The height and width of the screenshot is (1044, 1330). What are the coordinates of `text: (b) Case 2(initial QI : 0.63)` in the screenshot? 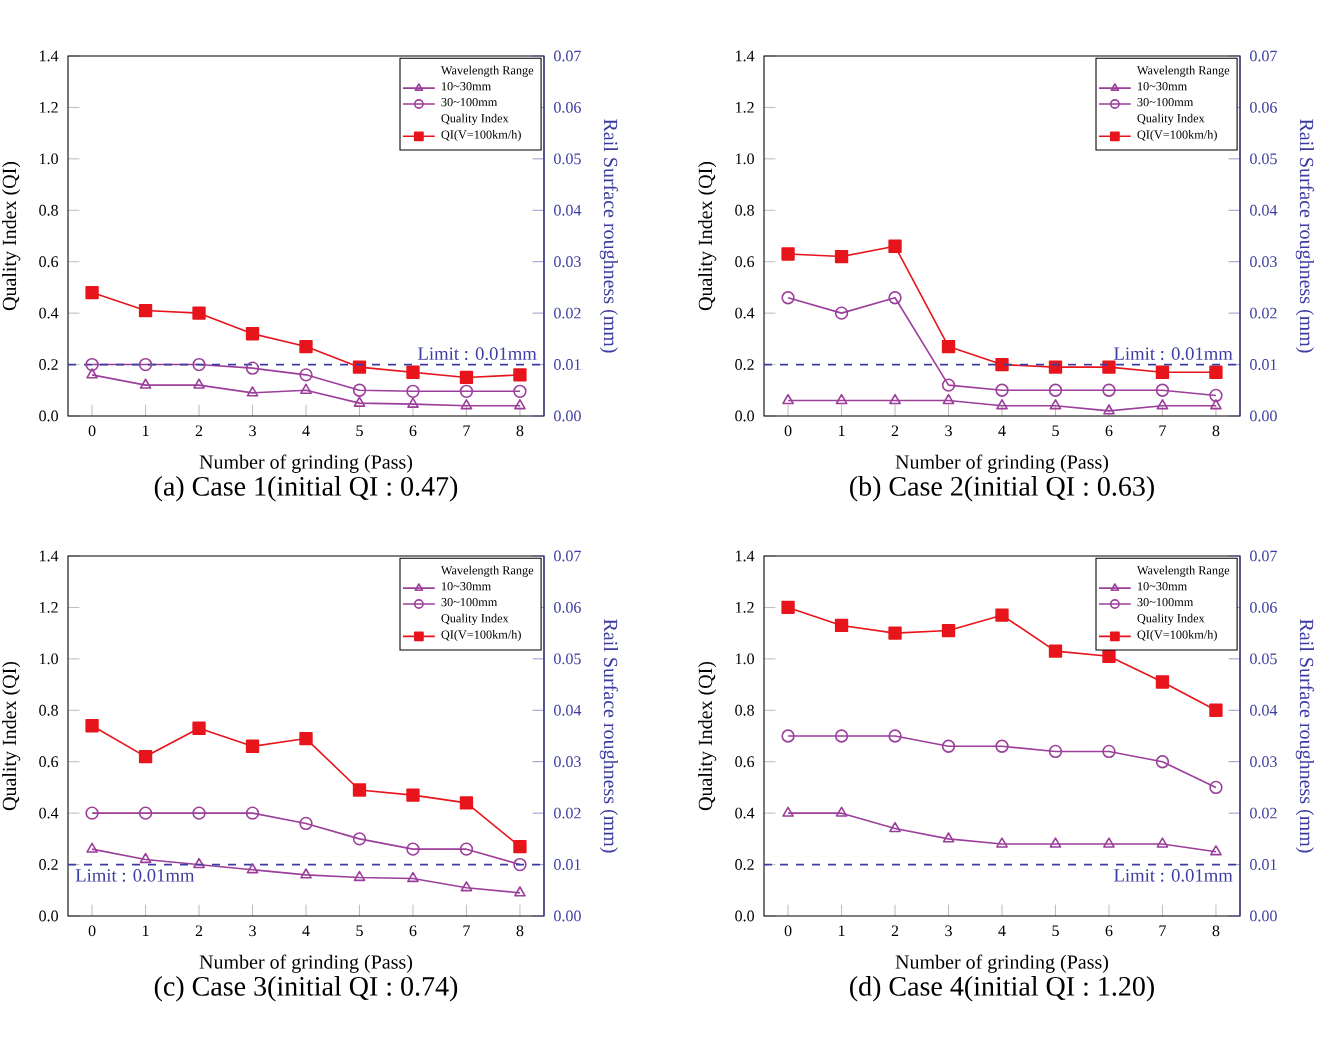 It's located at (1002, 489).